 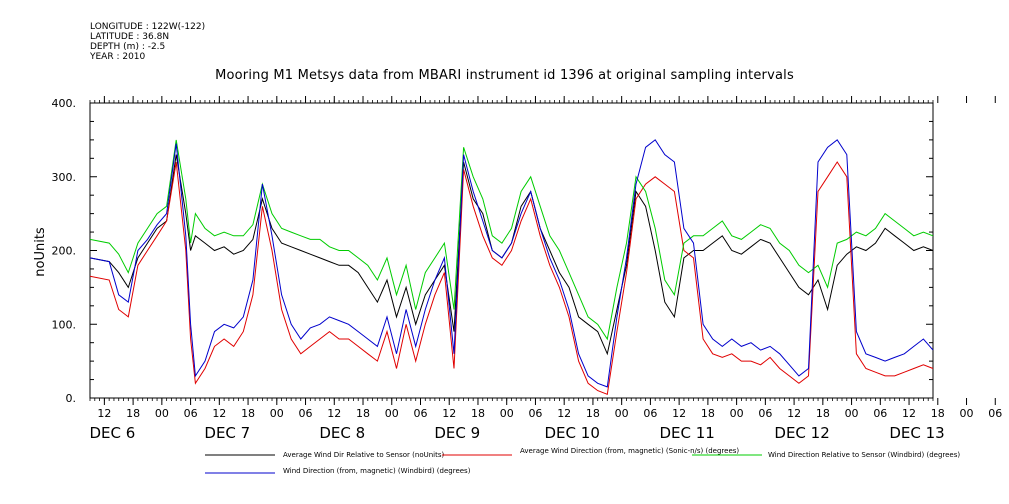 What do you see at coordinates (64, 103) in the screenshot?
I see `y-tick-label: 400.` at bounding box center [64, 103].